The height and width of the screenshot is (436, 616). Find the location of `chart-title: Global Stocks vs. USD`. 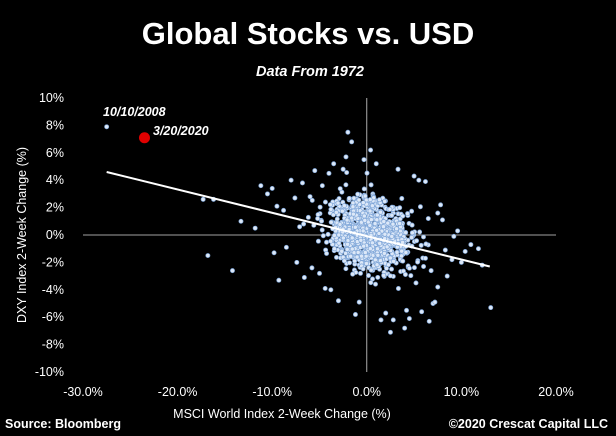

chart-title: Global Stocks vs. USD is located at coordinates (308, 33).